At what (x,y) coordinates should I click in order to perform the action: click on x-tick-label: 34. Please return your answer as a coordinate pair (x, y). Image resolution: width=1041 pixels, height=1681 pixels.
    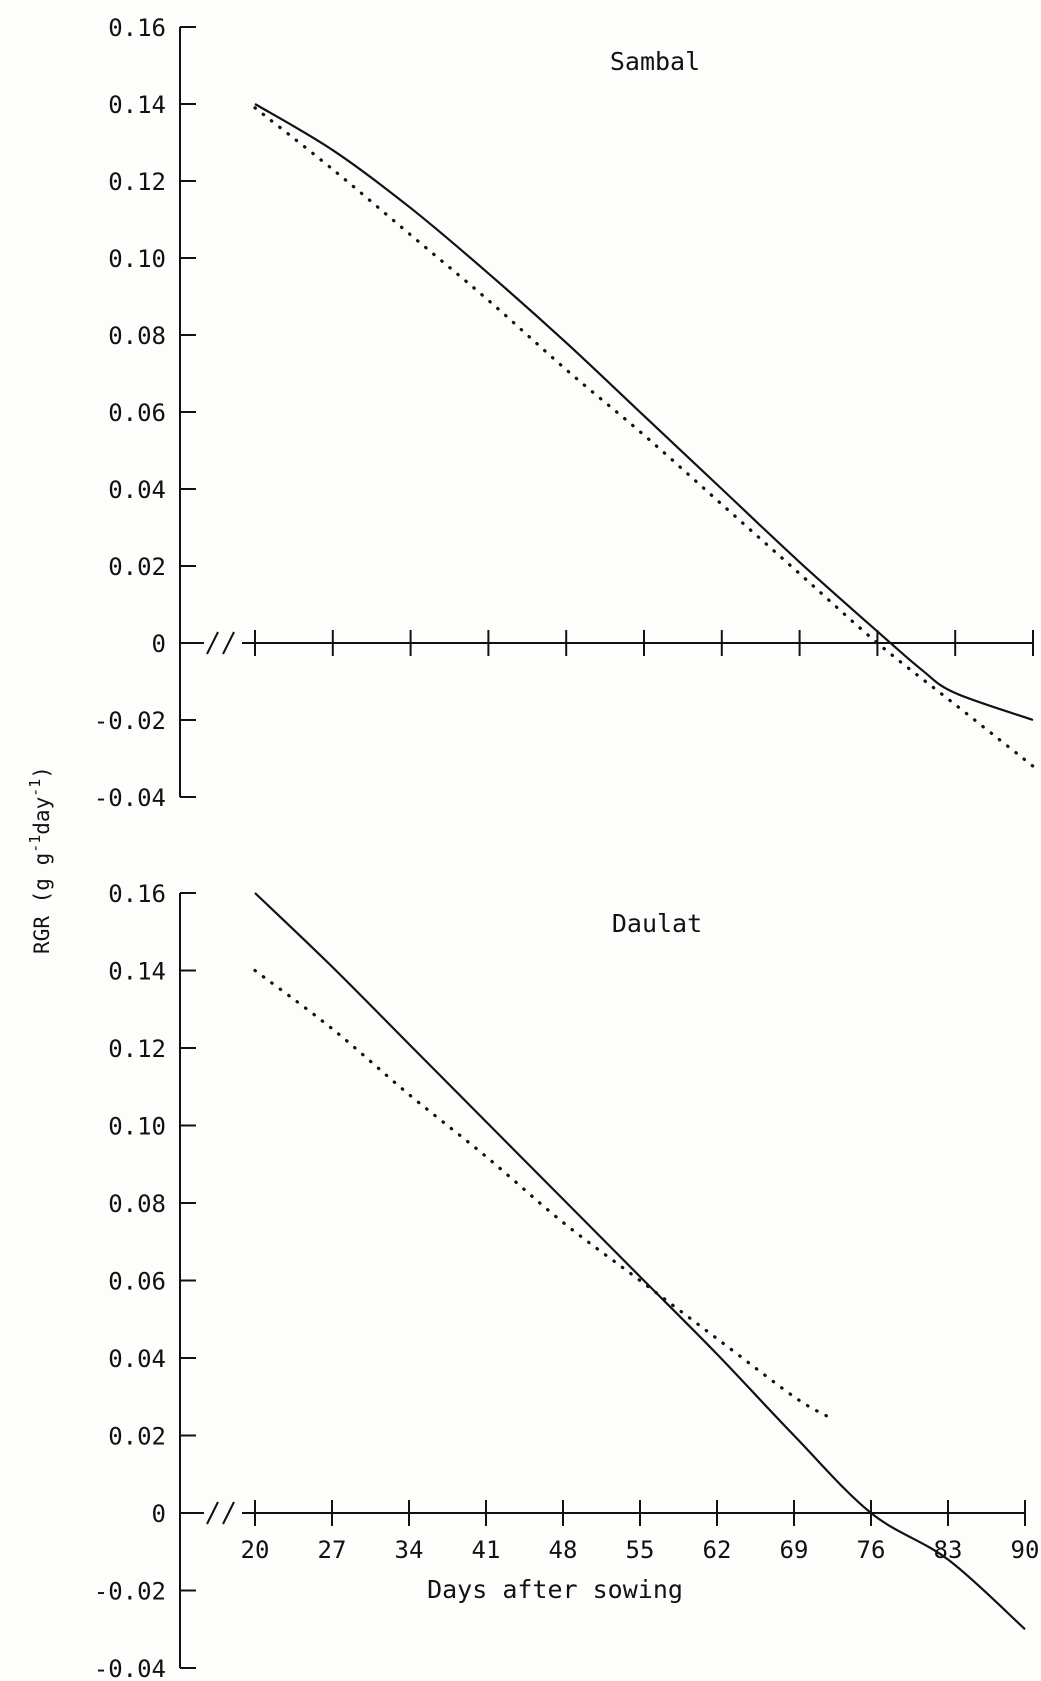
    Looking at the image, I should click on (409, 1550).